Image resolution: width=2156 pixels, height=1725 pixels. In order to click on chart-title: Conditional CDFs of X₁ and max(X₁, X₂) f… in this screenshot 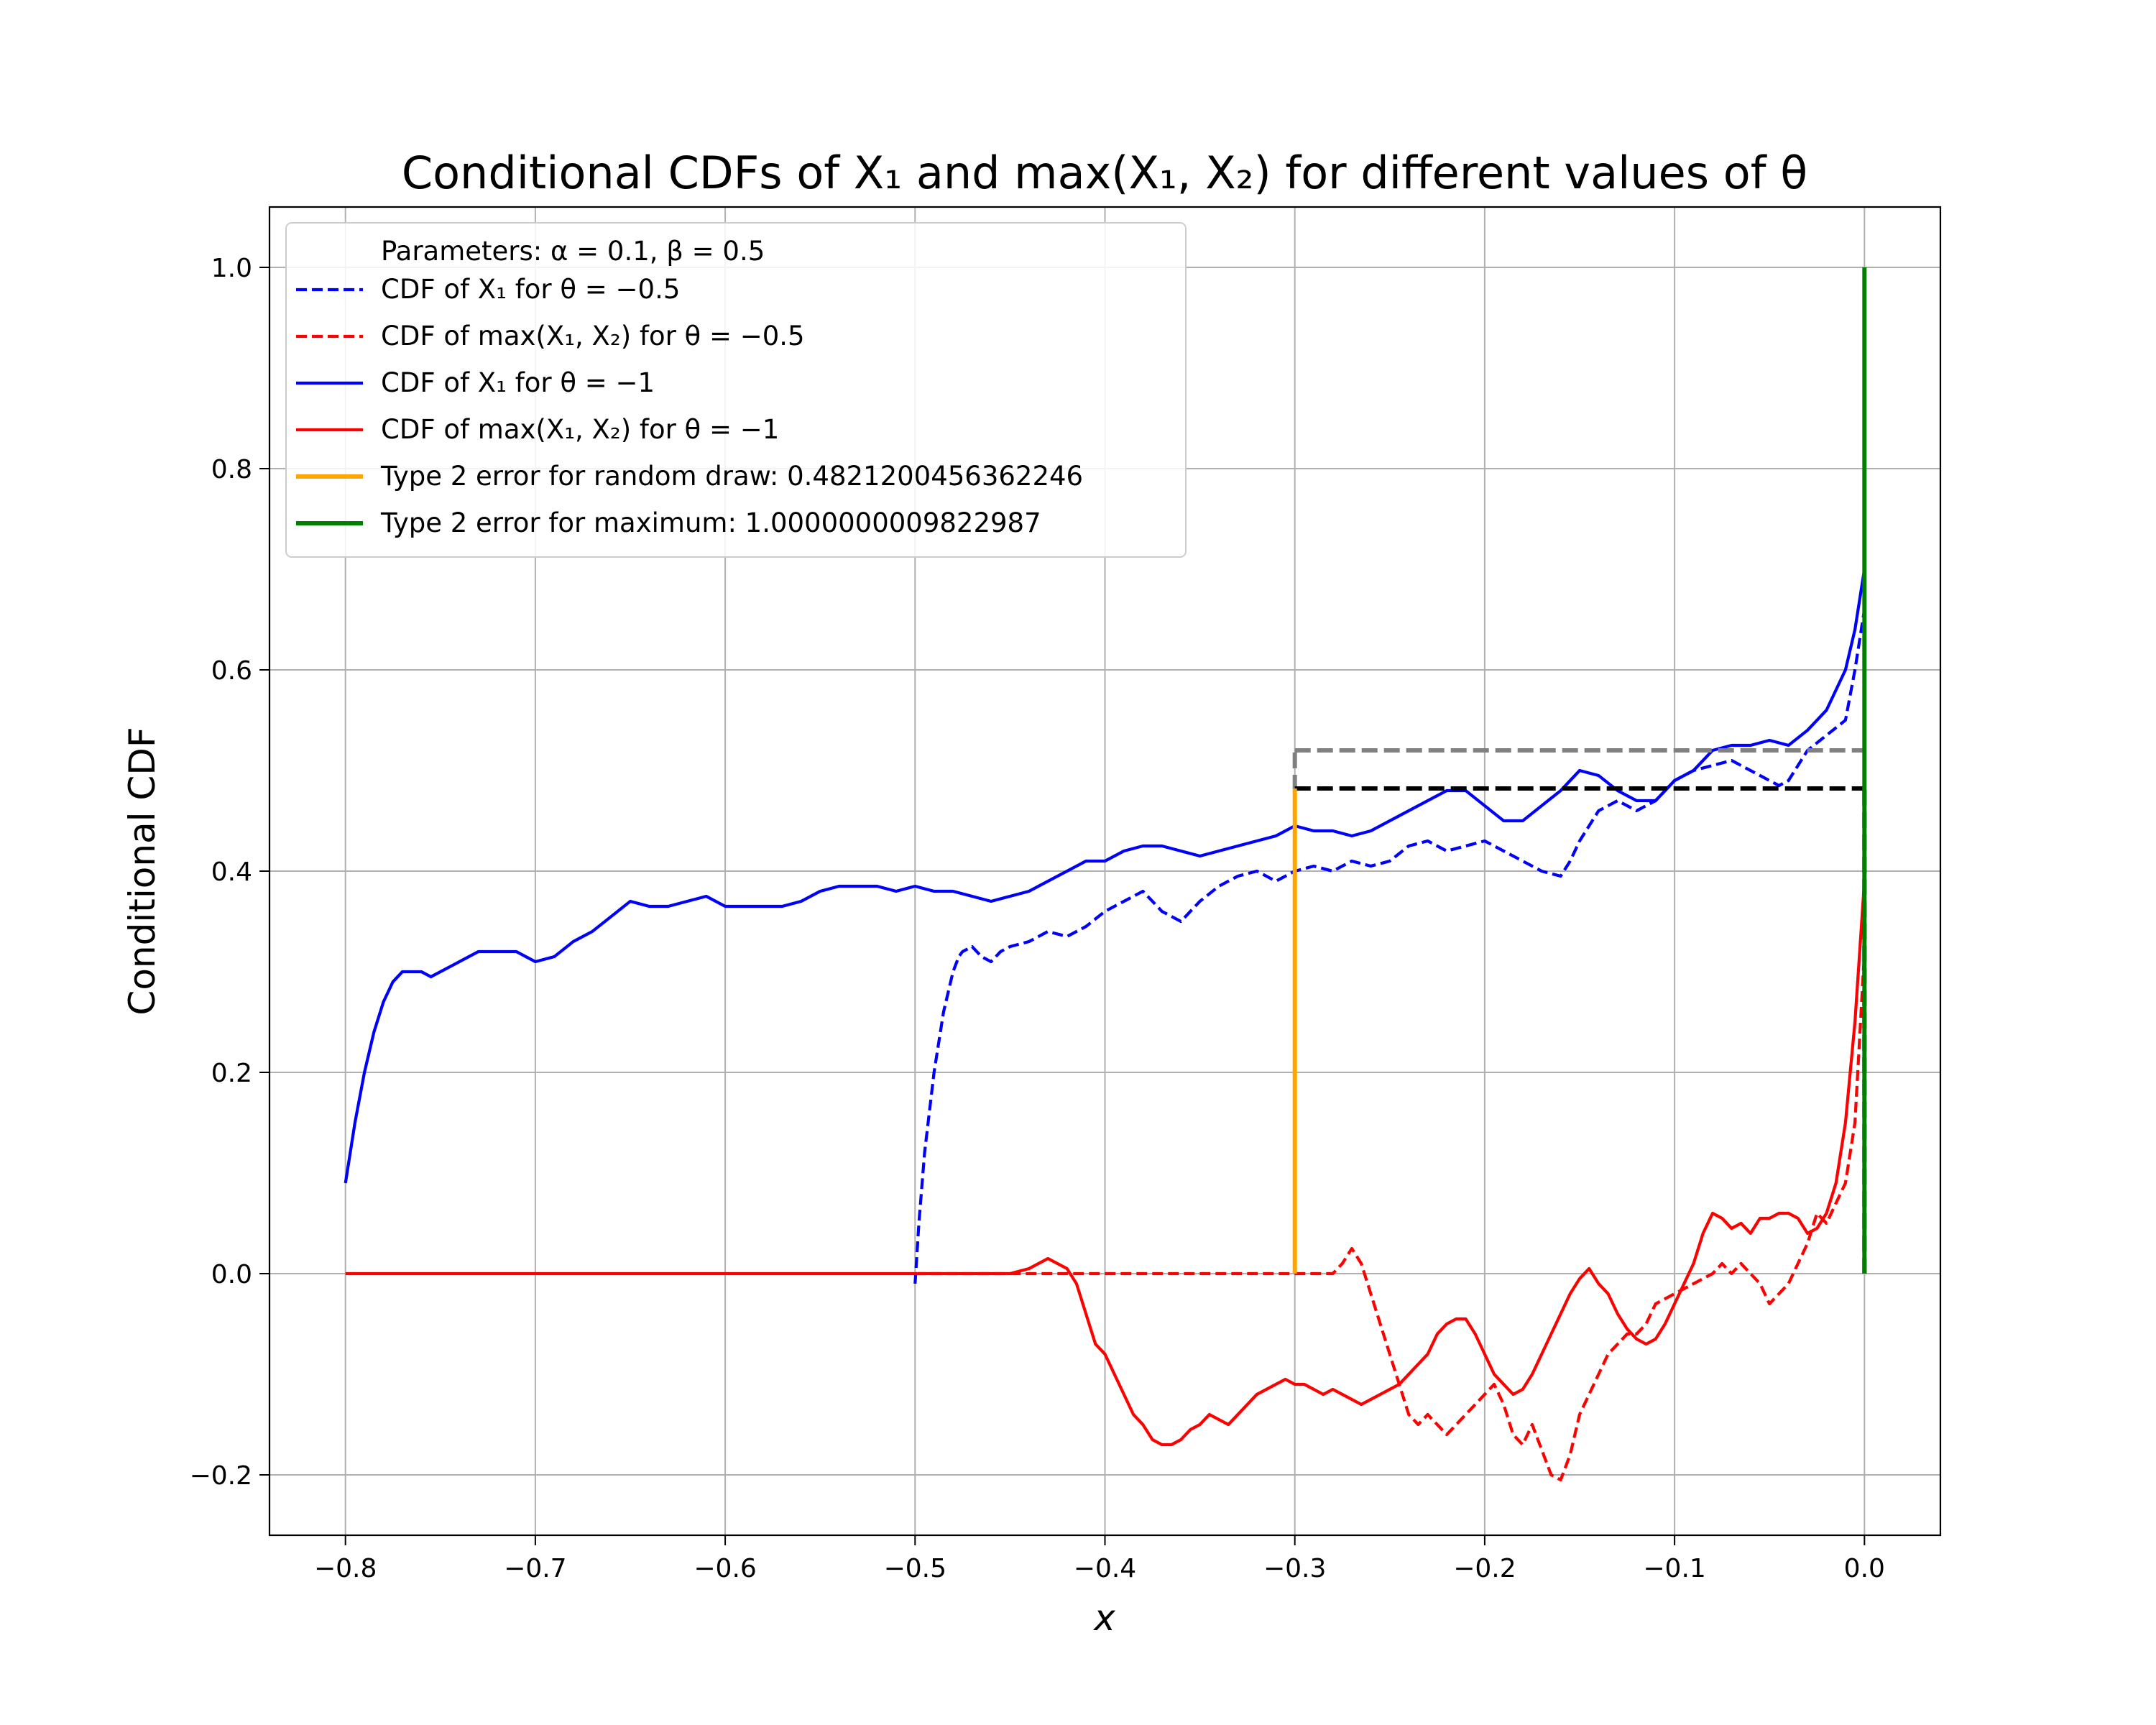, I will do `click(1104, 173)`.